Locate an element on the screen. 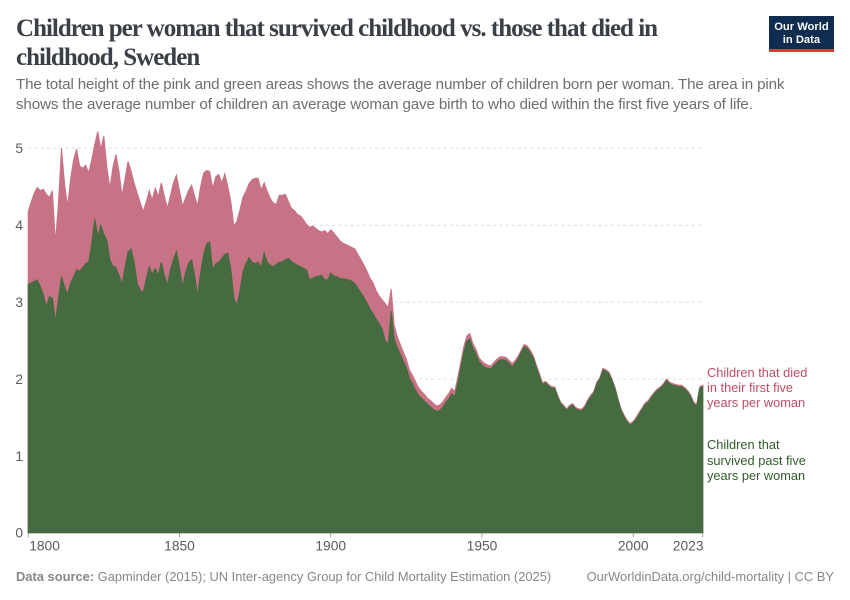 The width and height of the screenshot is (850, 600). svg-text: 1 is located at coordinates (19, 456).